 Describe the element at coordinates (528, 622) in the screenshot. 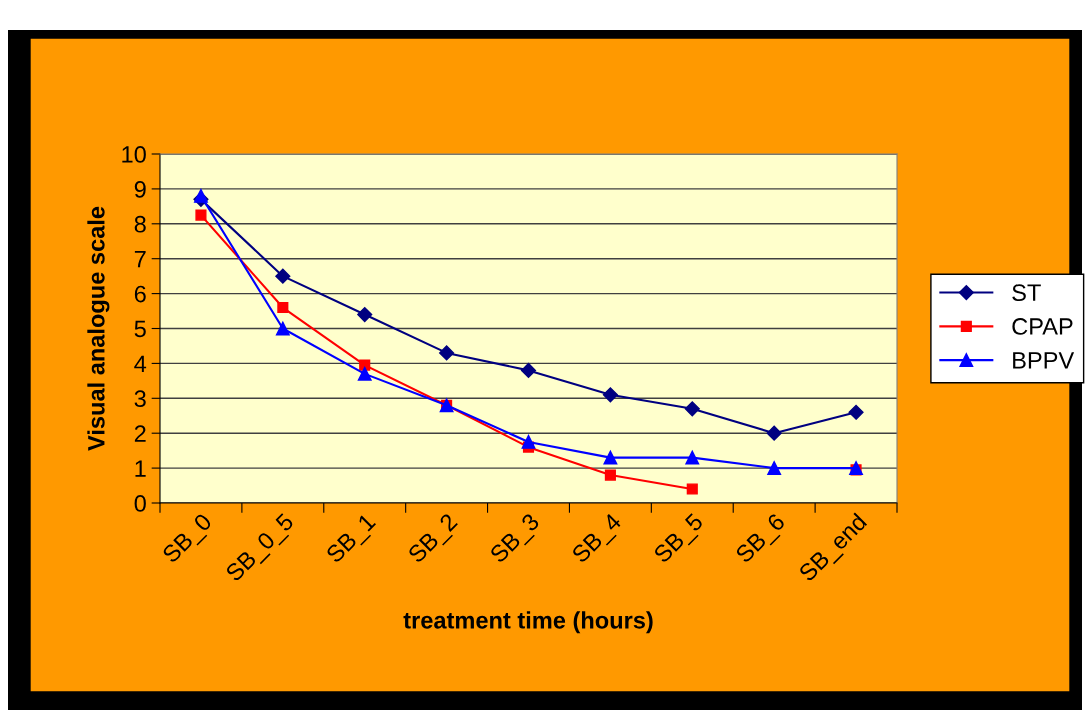

I see `x-axis-title: treatment time (hours)` at that location.